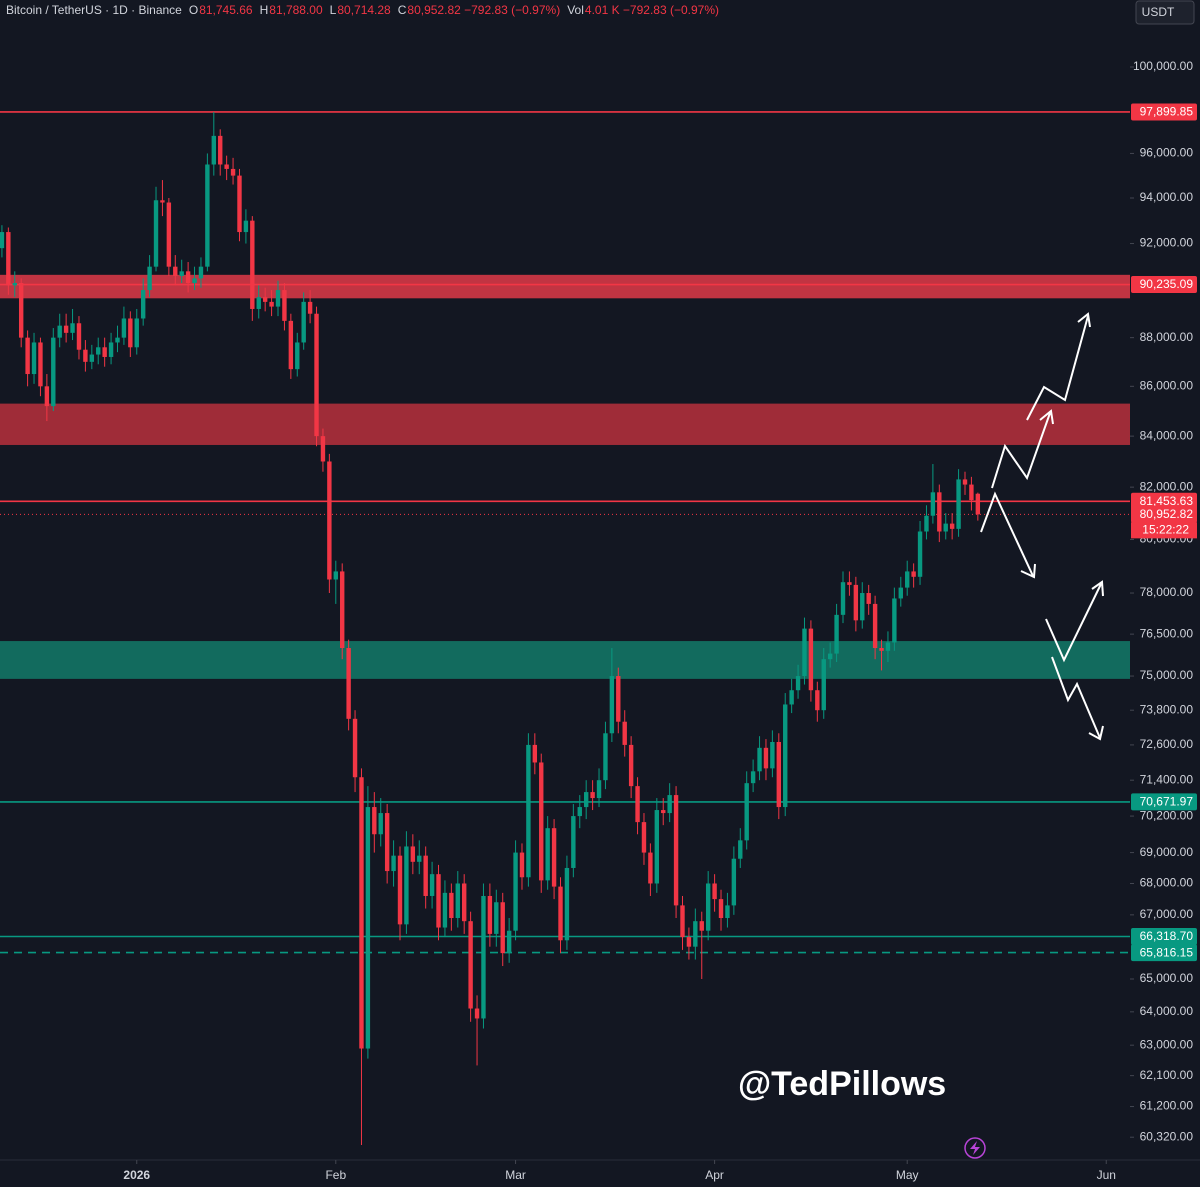 This screenshot has height=1187, width=1200. Describe the element at coordinates (264, 10) in the screenshot. I see `ohlc-key: H` at that location.